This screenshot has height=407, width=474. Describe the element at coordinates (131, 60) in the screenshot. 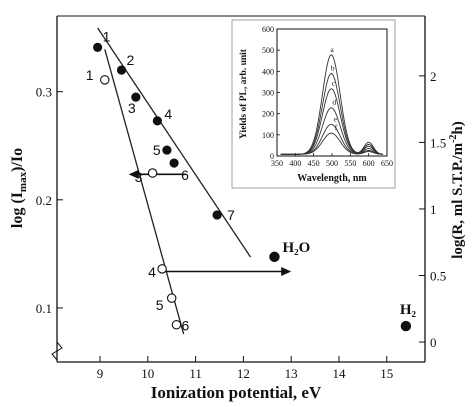

I see `point-label: 2` at that location.